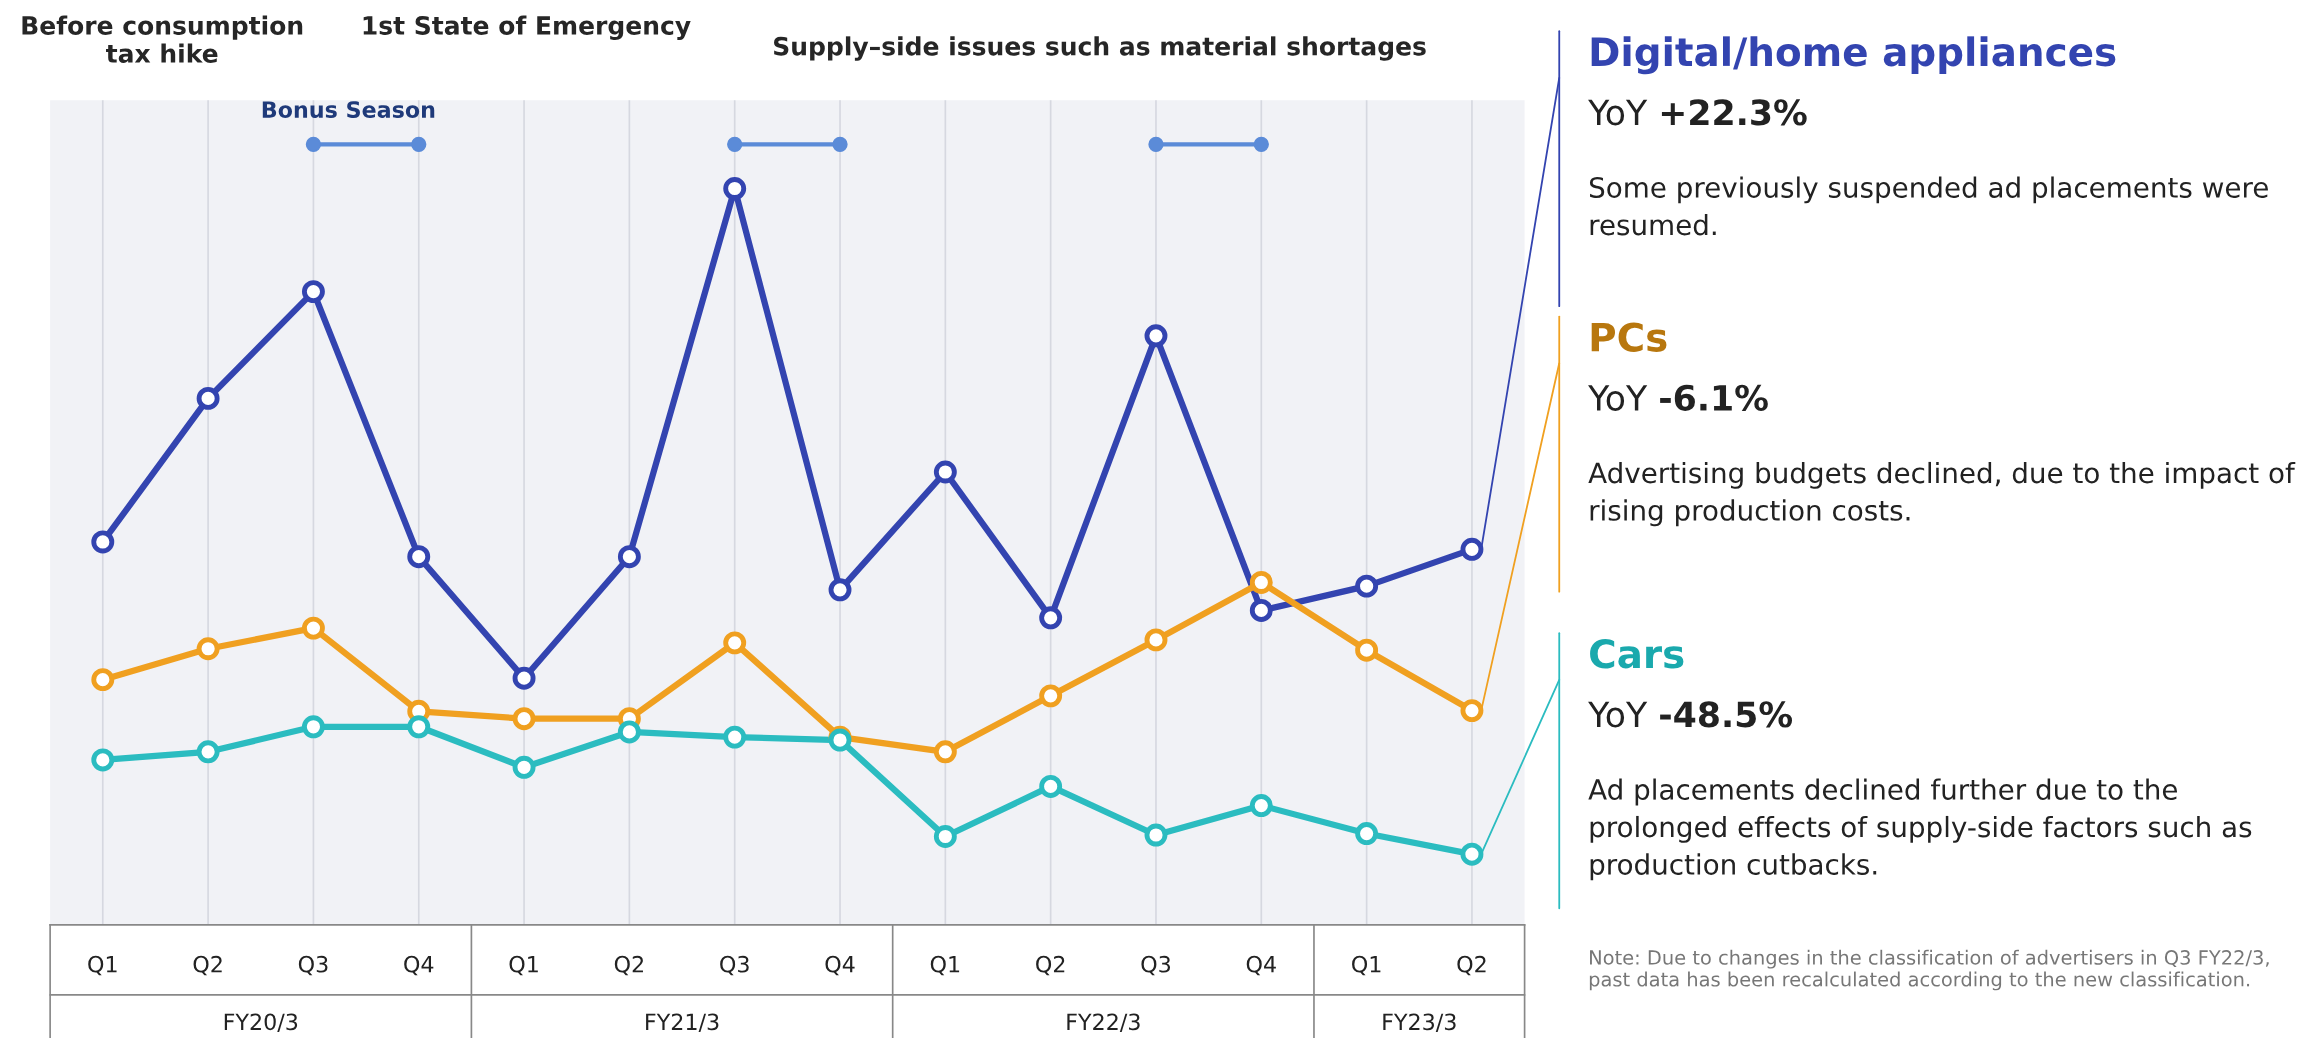 The image size is (2310, 1038). I want to click on text: Supply–side issues such as material shortages, so click(1100, 48).